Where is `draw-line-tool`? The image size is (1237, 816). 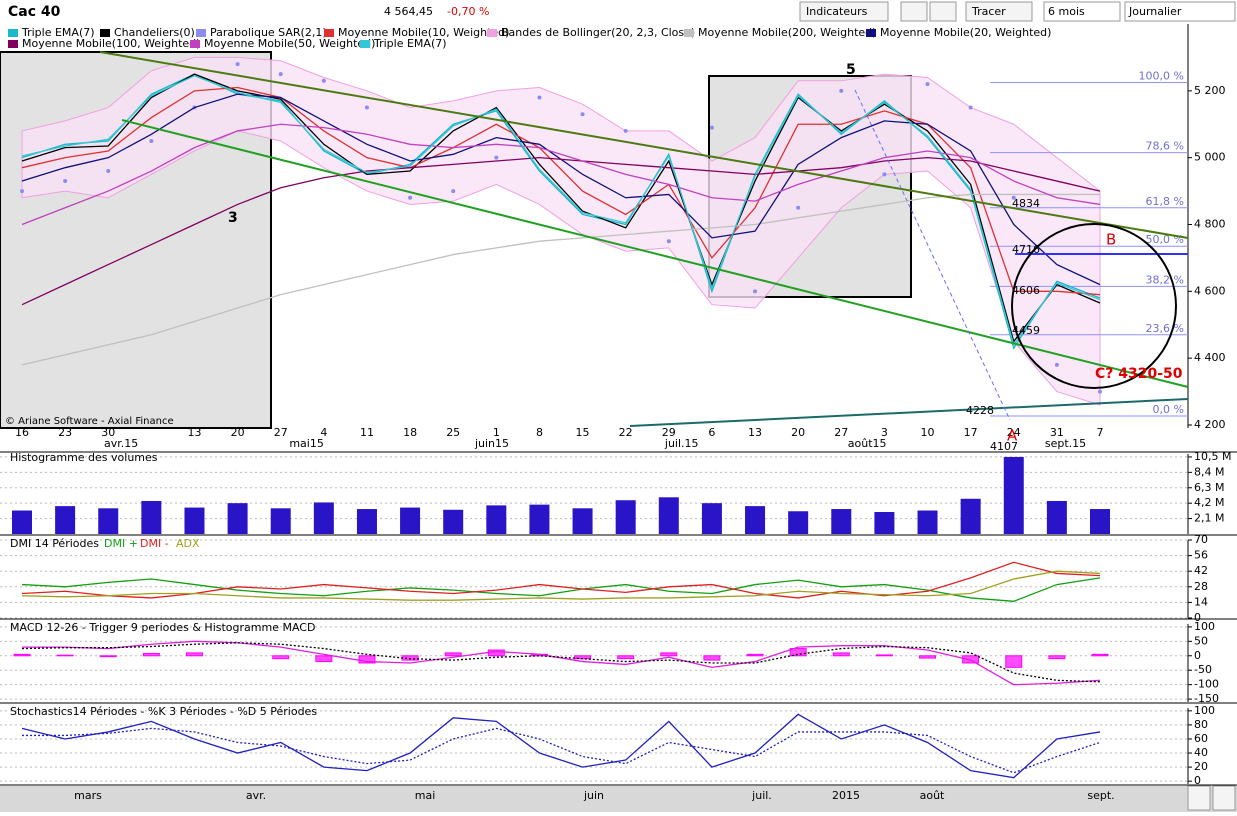
draw-line-tool is located at coordinates (914, 11).